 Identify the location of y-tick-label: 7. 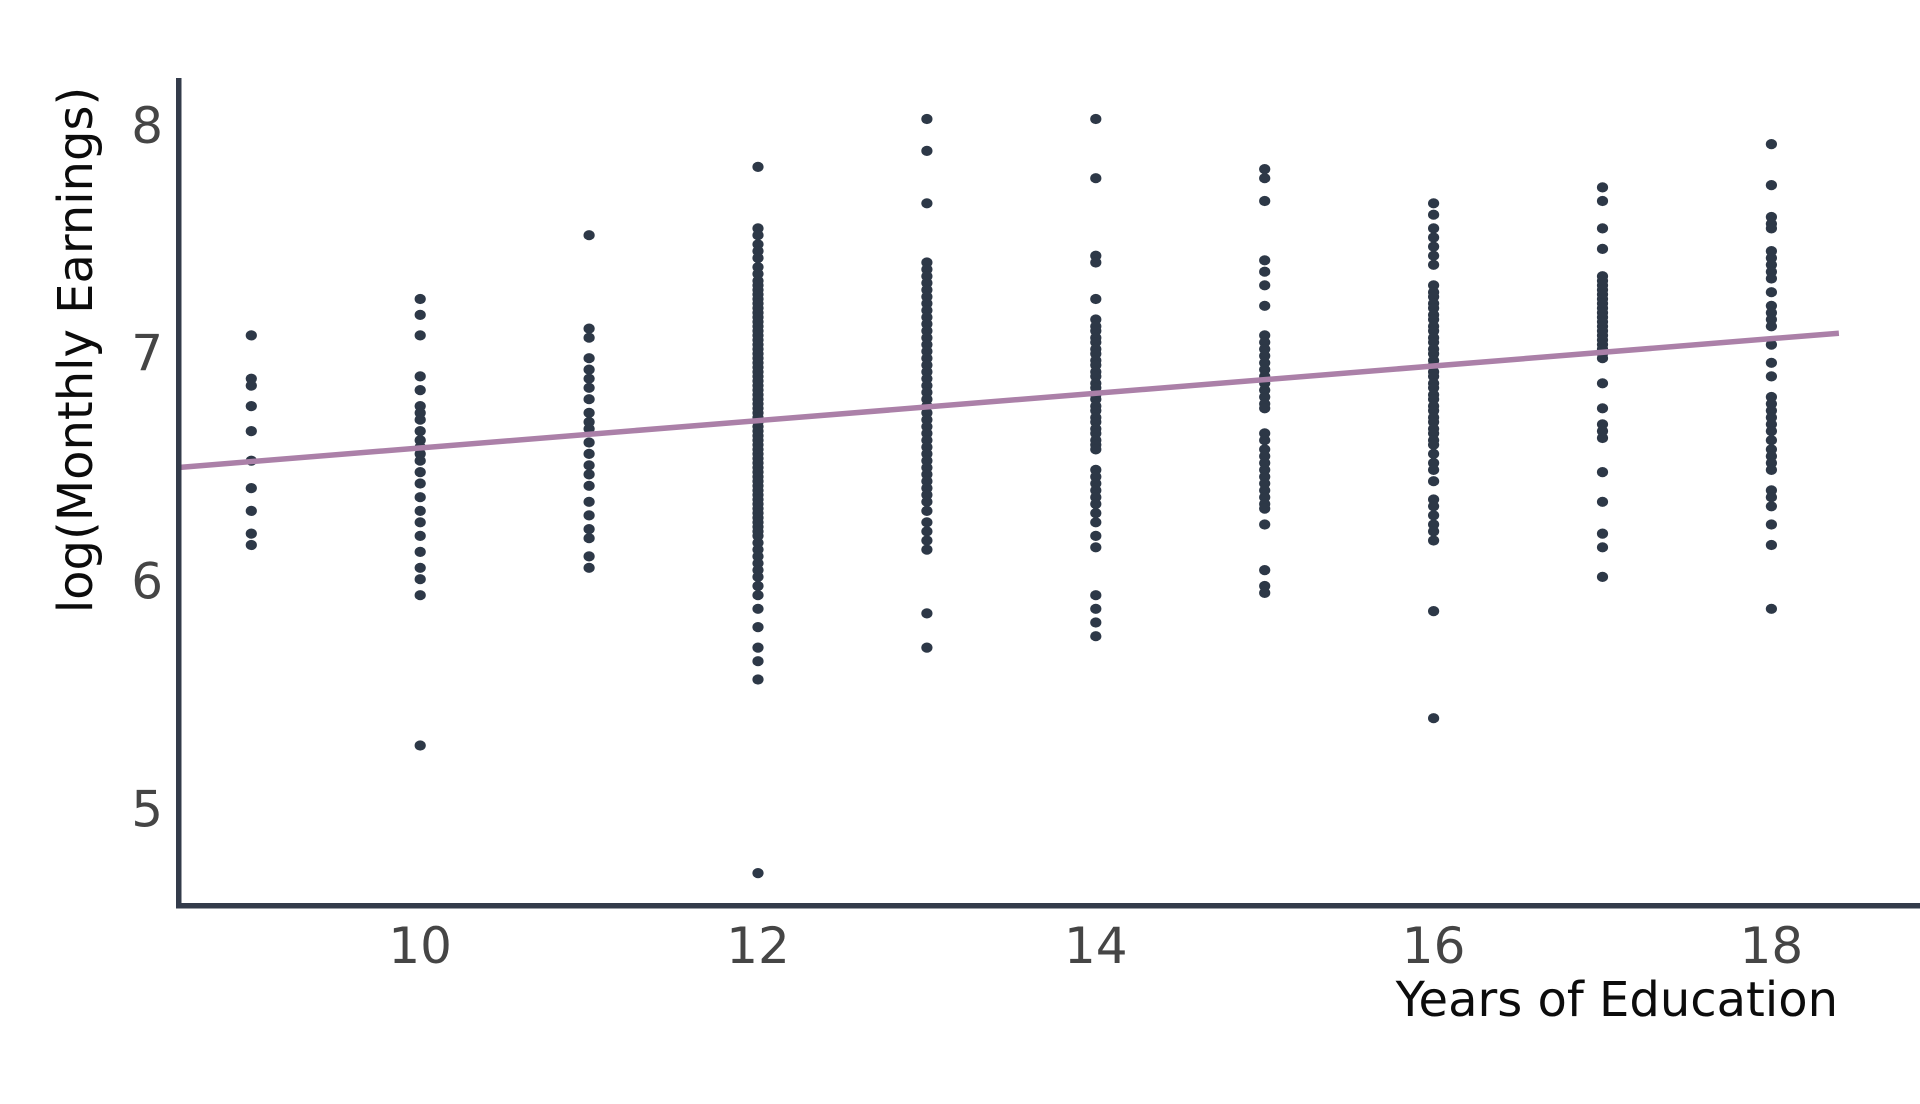
(147, 354).